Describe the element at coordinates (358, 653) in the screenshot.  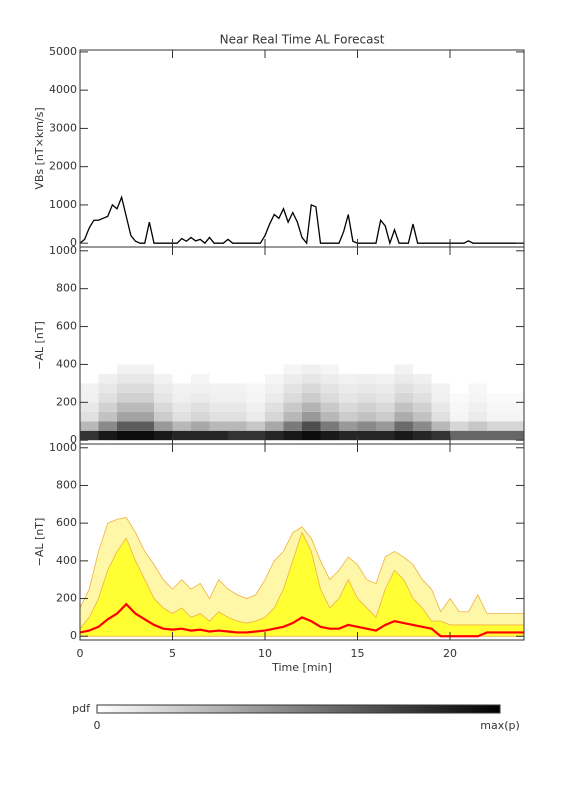
I see `x-tick-label: 15` at that location.